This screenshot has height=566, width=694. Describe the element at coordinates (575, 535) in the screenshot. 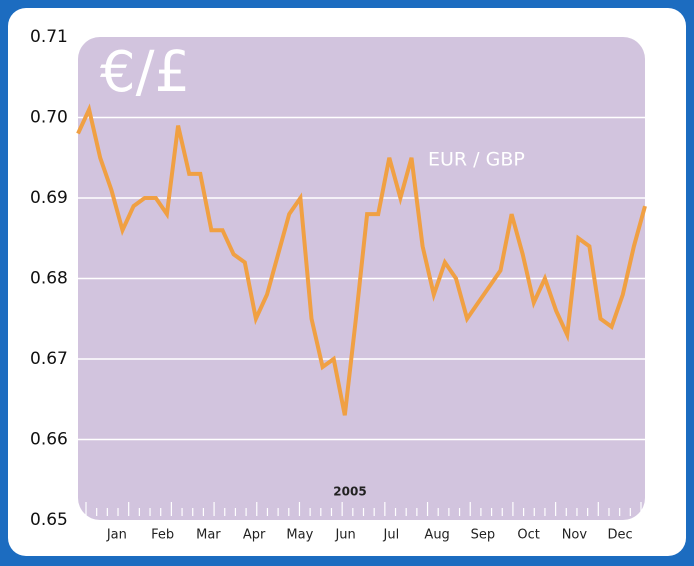

I see `x-tick-label: Nov` at that location.